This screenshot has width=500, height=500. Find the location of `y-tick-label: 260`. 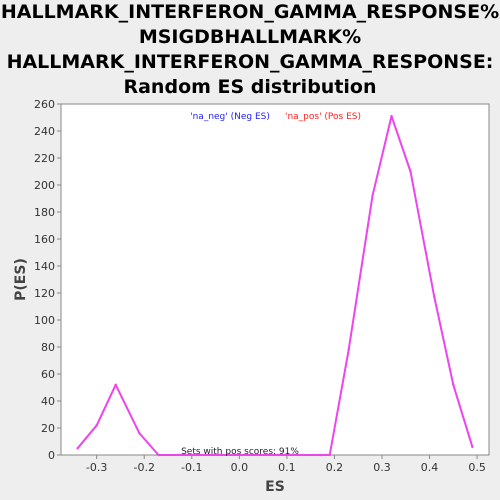

y-tick-label: 260 is located at coordinates (44, 104).